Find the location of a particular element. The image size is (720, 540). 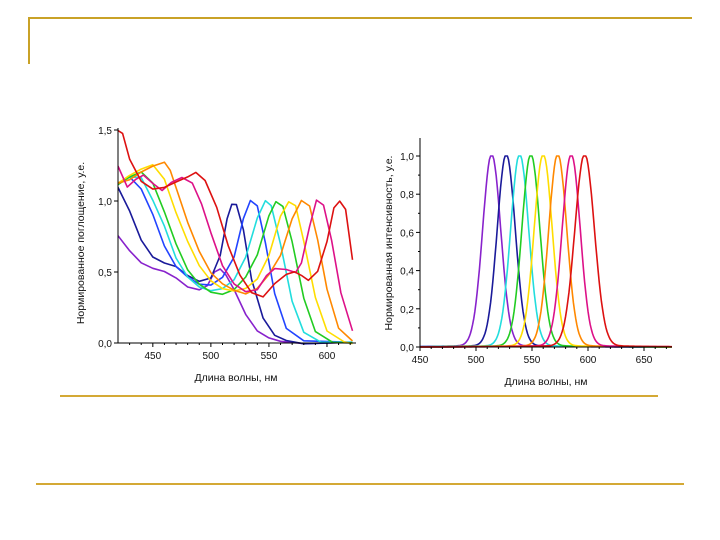

absorption-series-line-blue is located at coordinates (235, 260).